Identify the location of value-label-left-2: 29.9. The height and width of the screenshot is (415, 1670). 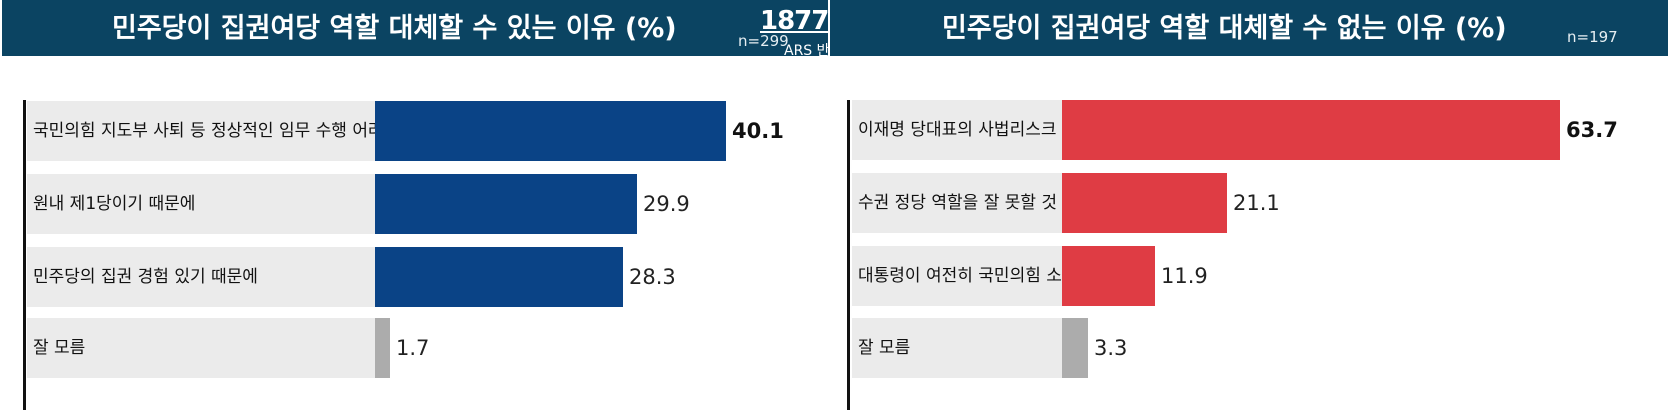
(666, 204).